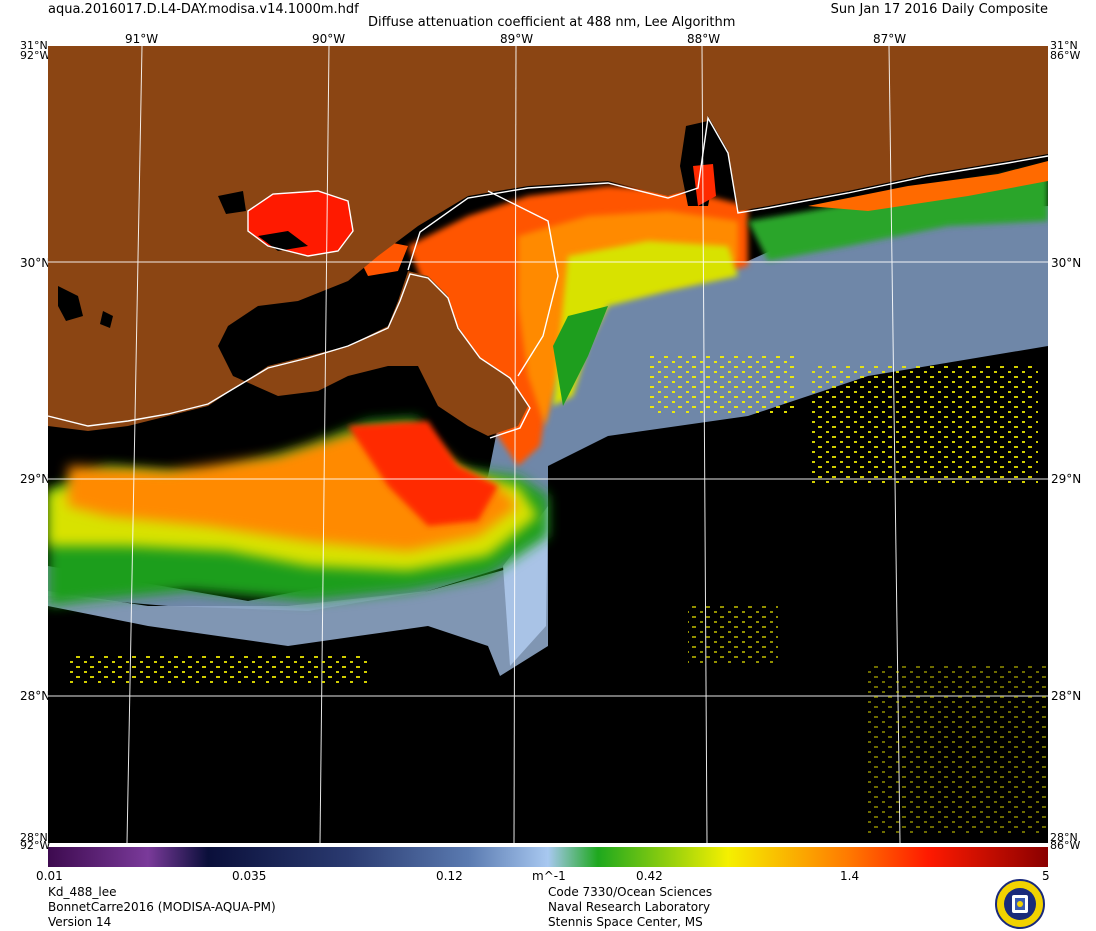 The width and height of the screenshot is (1096, 931). What do you see at coordinates (1066, 696) in the screenshot?
I see `lat-label-28n-right: 28°N` at bounding box center [1066, 696].